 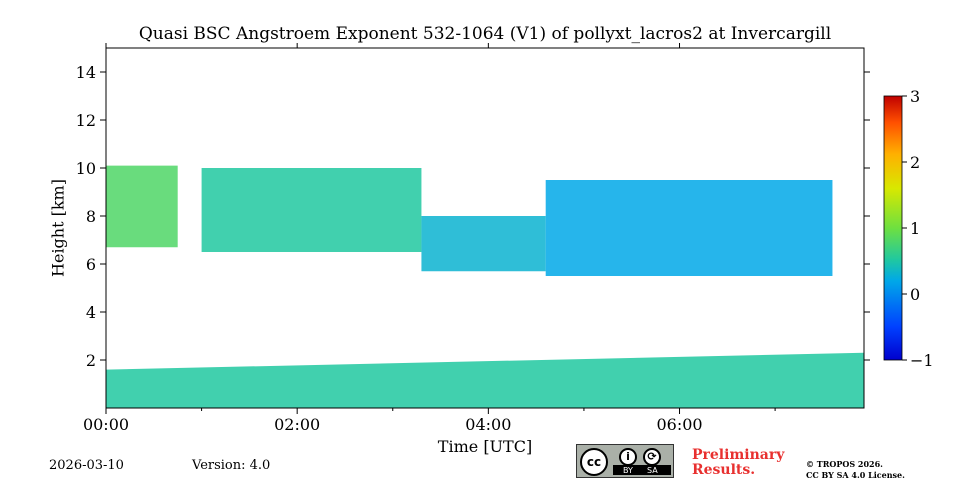 I want to click on x-tick-label: 04:00, so click(x=488, y=424).